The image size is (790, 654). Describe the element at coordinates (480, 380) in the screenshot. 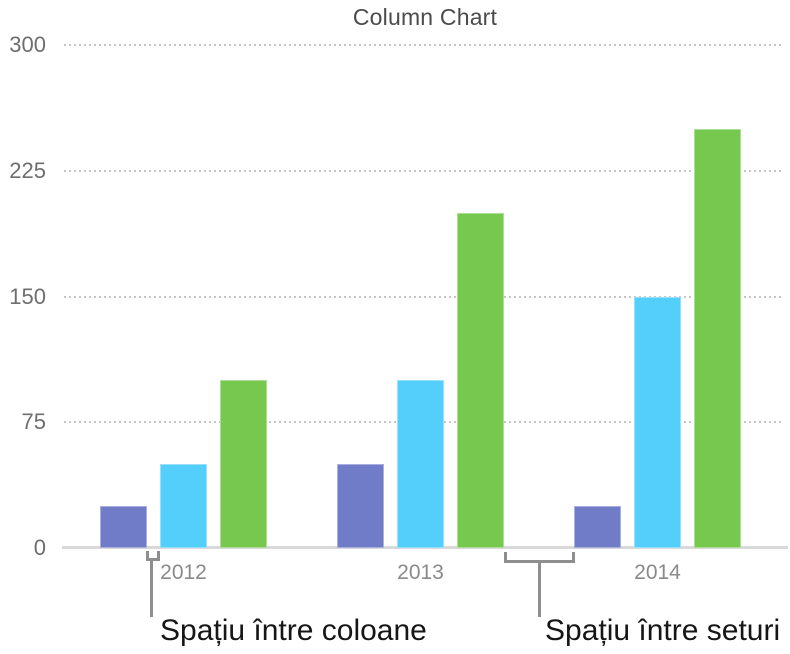

I see `bar-2013-green` at that location.